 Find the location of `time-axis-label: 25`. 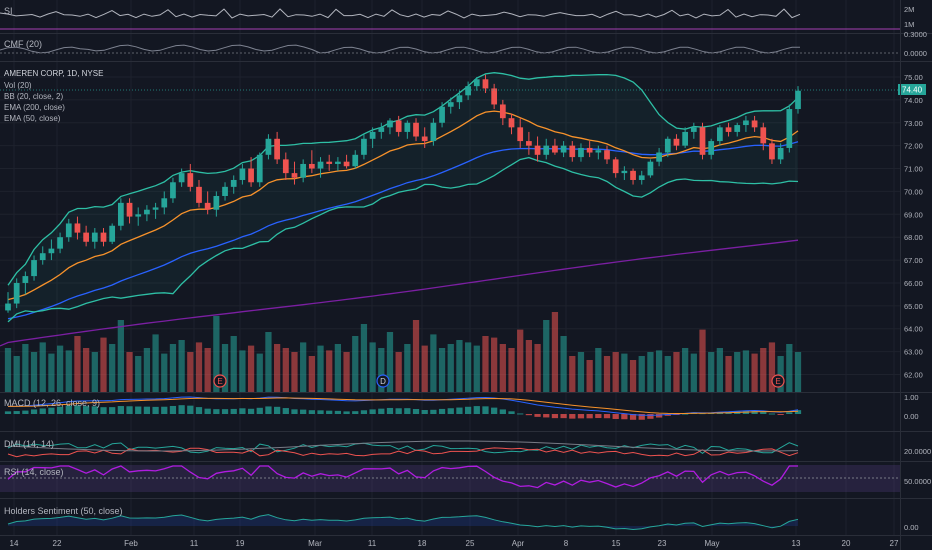

time-axis-label: 25 is located at coordinates (470, 543).